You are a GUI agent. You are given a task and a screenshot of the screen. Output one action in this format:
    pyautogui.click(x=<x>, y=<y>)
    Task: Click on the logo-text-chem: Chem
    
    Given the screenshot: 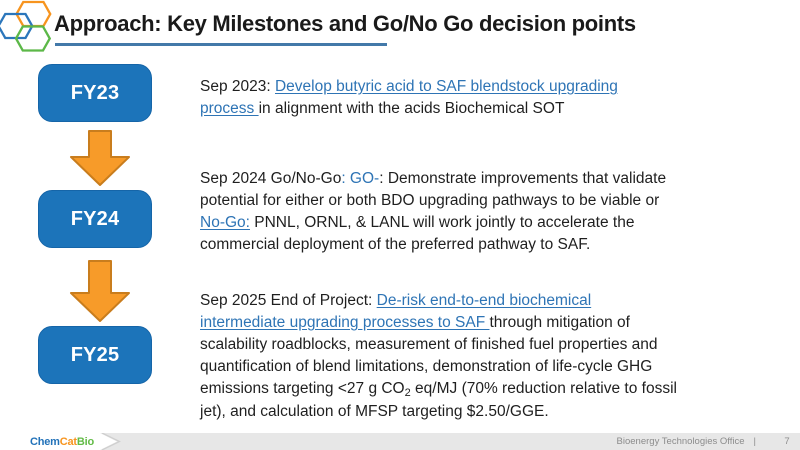 What is the action you would take?
    pyautogui.click(x=45, y=441)
    